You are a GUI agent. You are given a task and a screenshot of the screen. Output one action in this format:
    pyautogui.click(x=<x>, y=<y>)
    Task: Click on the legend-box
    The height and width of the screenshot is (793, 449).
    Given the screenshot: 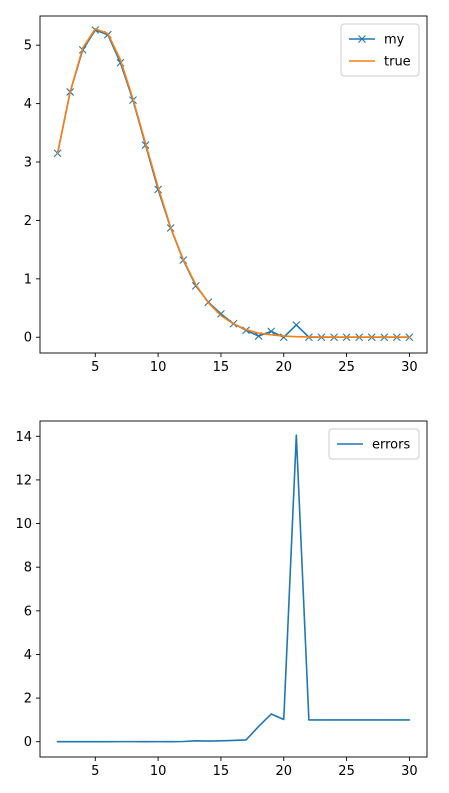 What is the action you would take?
    pyautogui.click(x=374, y=444)
    